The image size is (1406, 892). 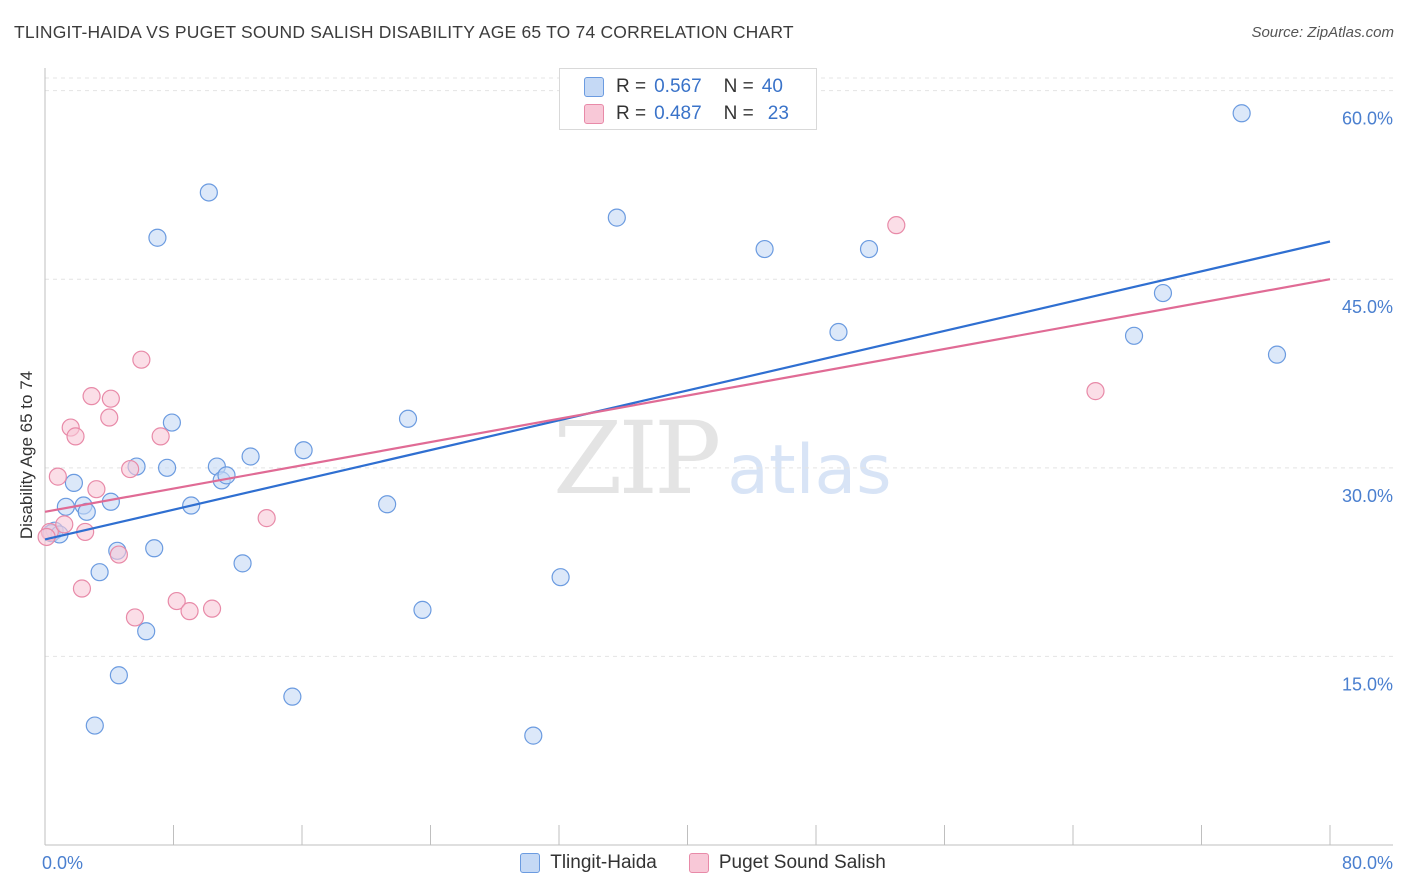 I want to click on stats-legend: R = 0.567 N = 40 R = 0.487 N = 23, so click(x=688, y=99).